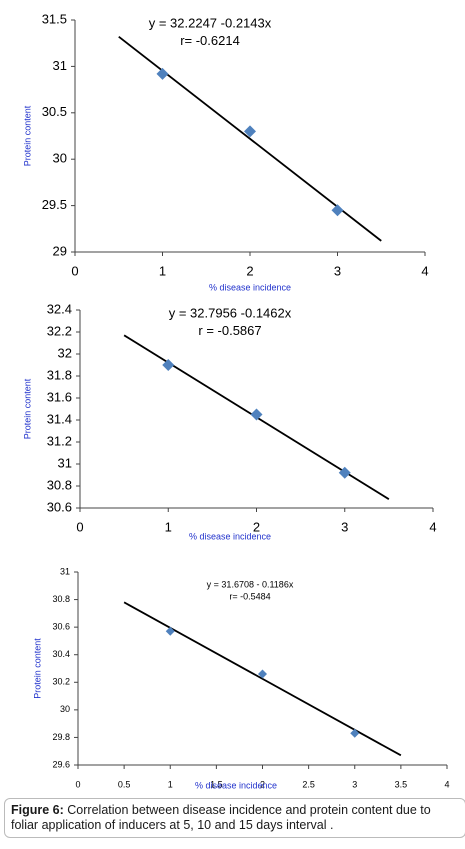 This screenshot has height=849, width=465. What do you see at coordinates (60, 250) in the screenshot?
I see `y-tick-label: 29` at bounding box center [60, 250].